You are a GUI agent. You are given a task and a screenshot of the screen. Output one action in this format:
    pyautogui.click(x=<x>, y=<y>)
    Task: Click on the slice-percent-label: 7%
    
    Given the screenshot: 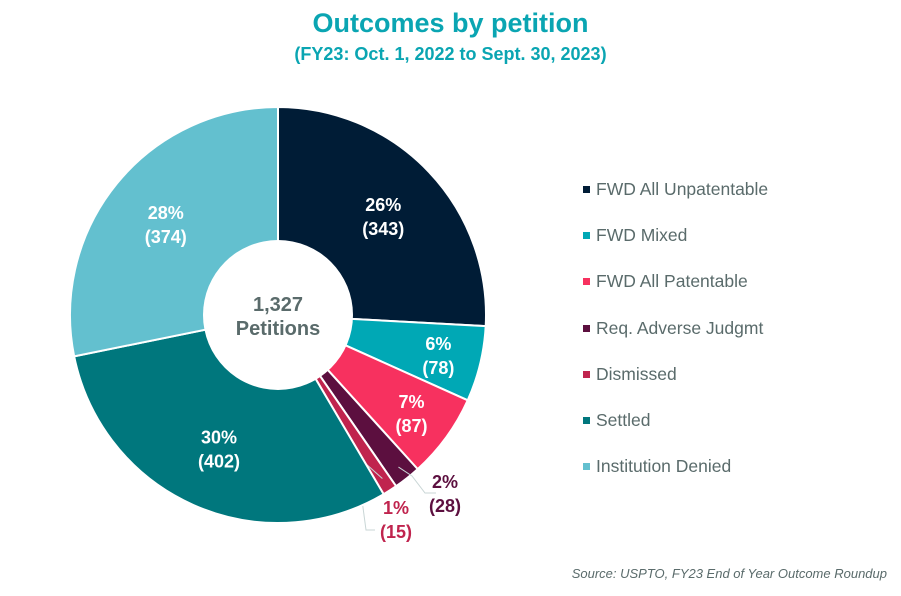 What is the action you would take?
    pyautogui.click(x=411, y=402)
    